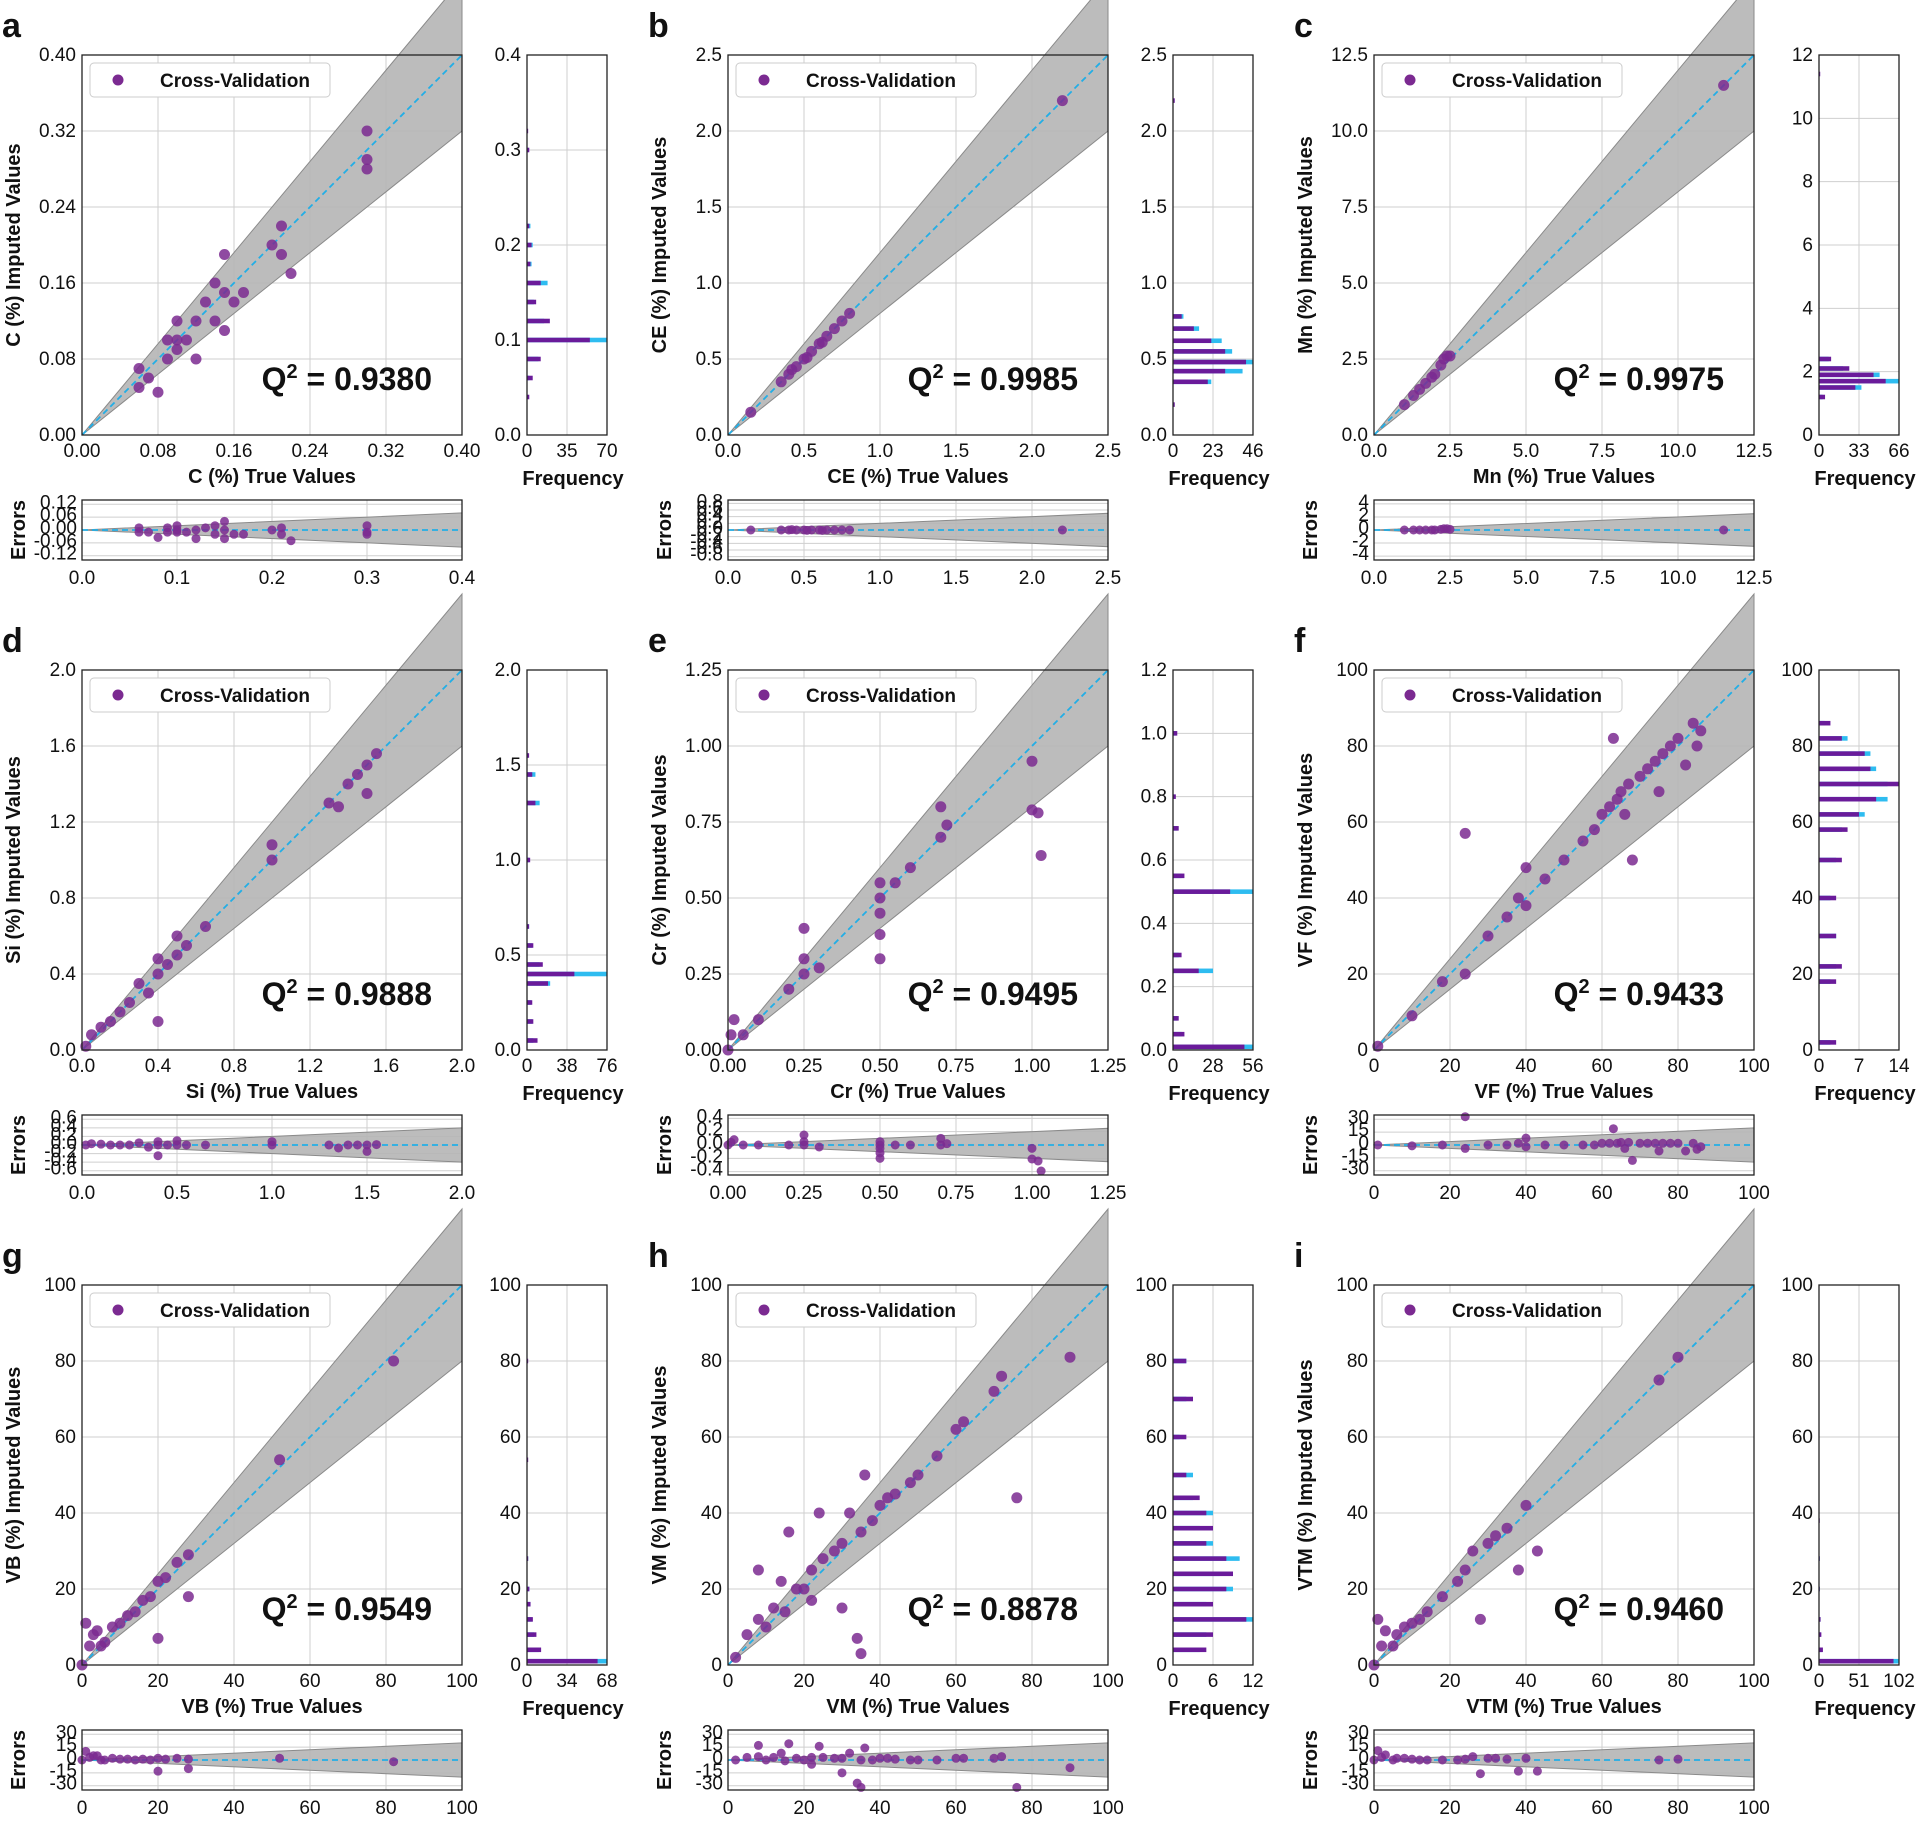 The image size is (1921, 1840). What do you see at coordinates (1802, 746) in the screenshot?
I see `hist-y-tick-label: 80` at bounding box center [1802, 746].